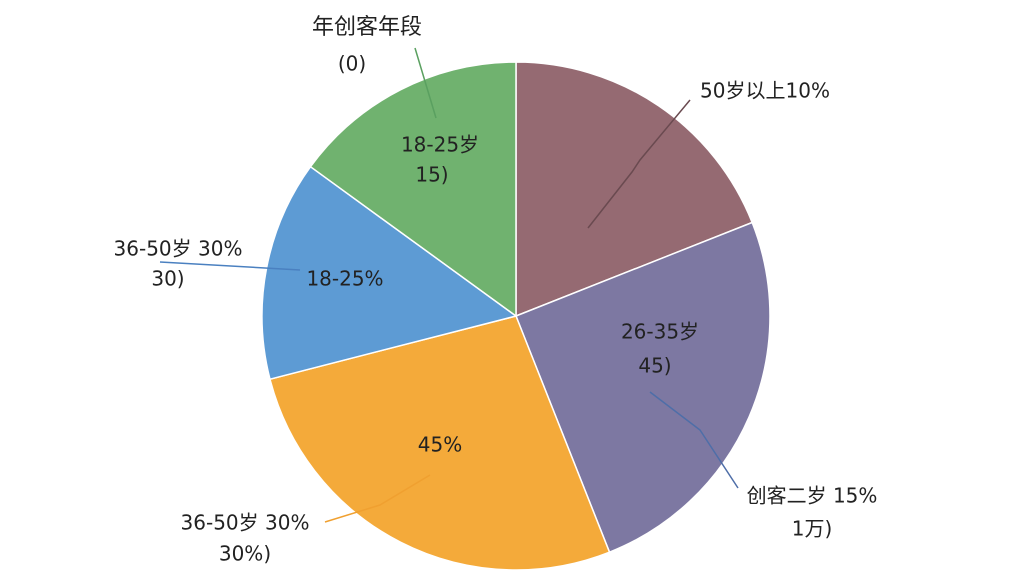 The width and height of the screenshot is (1024, 576). What do you see at coordinates (344, 279) in the screenshot?
I see `annotation: 18-25%` at bounding box center [344, 279].